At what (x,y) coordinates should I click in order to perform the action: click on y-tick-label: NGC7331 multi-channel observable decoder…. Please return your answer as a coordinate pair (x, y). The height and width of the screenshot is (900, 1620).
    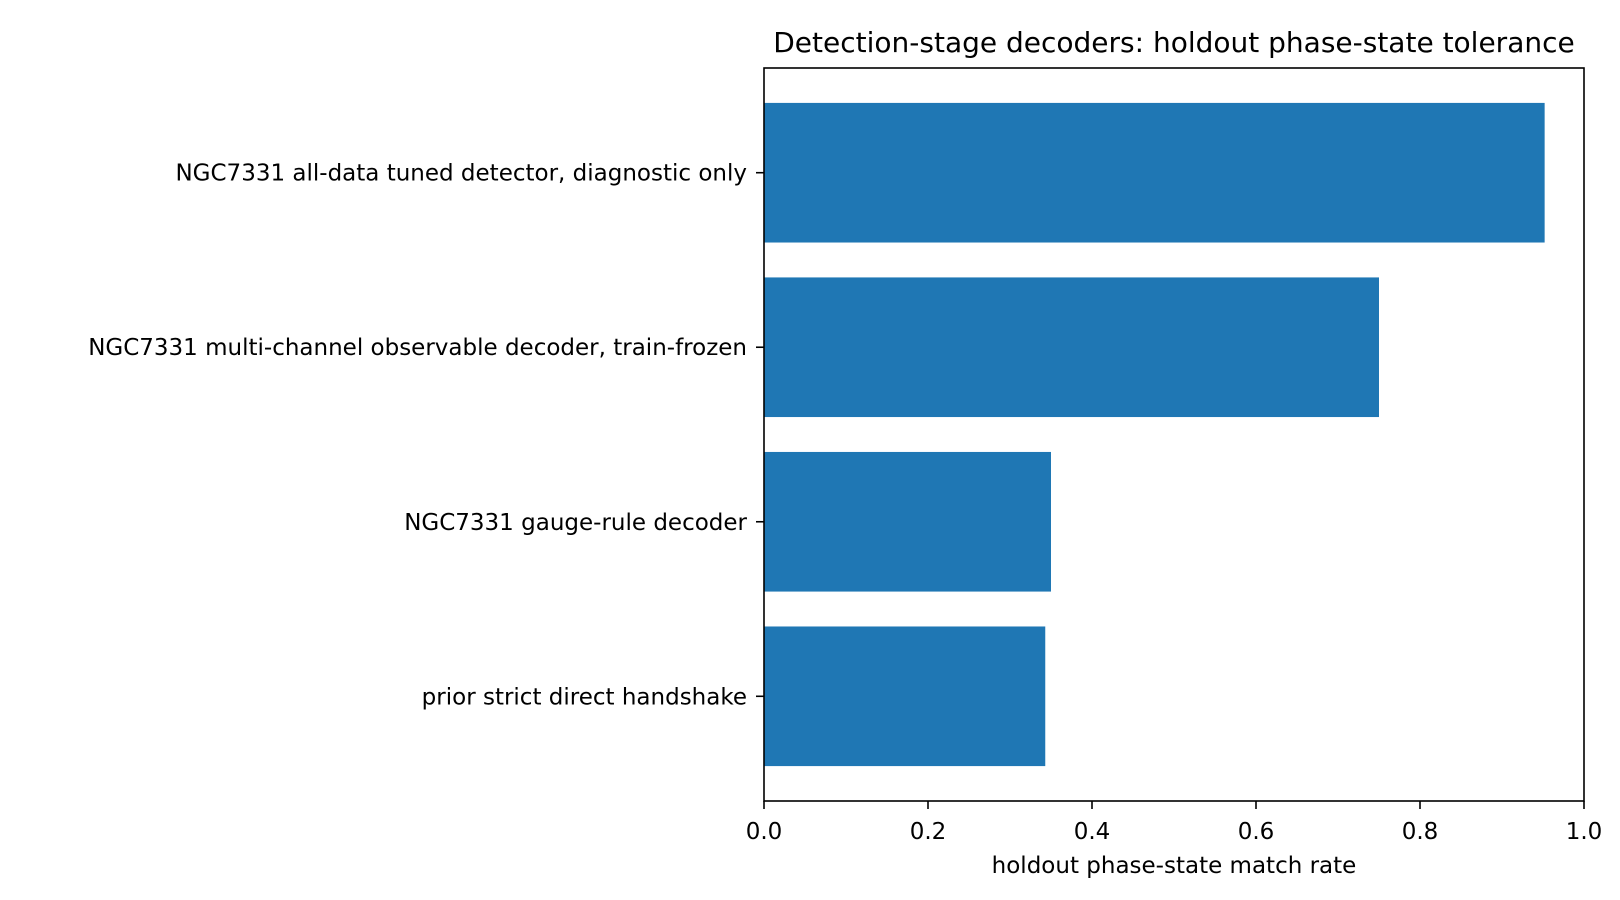
    Looking at the image, I should click on (417, 348).